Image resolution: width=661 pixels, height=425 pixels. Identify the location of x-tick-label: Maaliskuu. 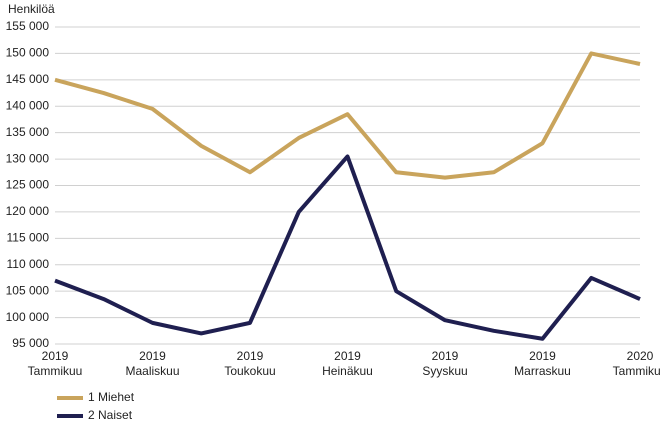
(152, 371).